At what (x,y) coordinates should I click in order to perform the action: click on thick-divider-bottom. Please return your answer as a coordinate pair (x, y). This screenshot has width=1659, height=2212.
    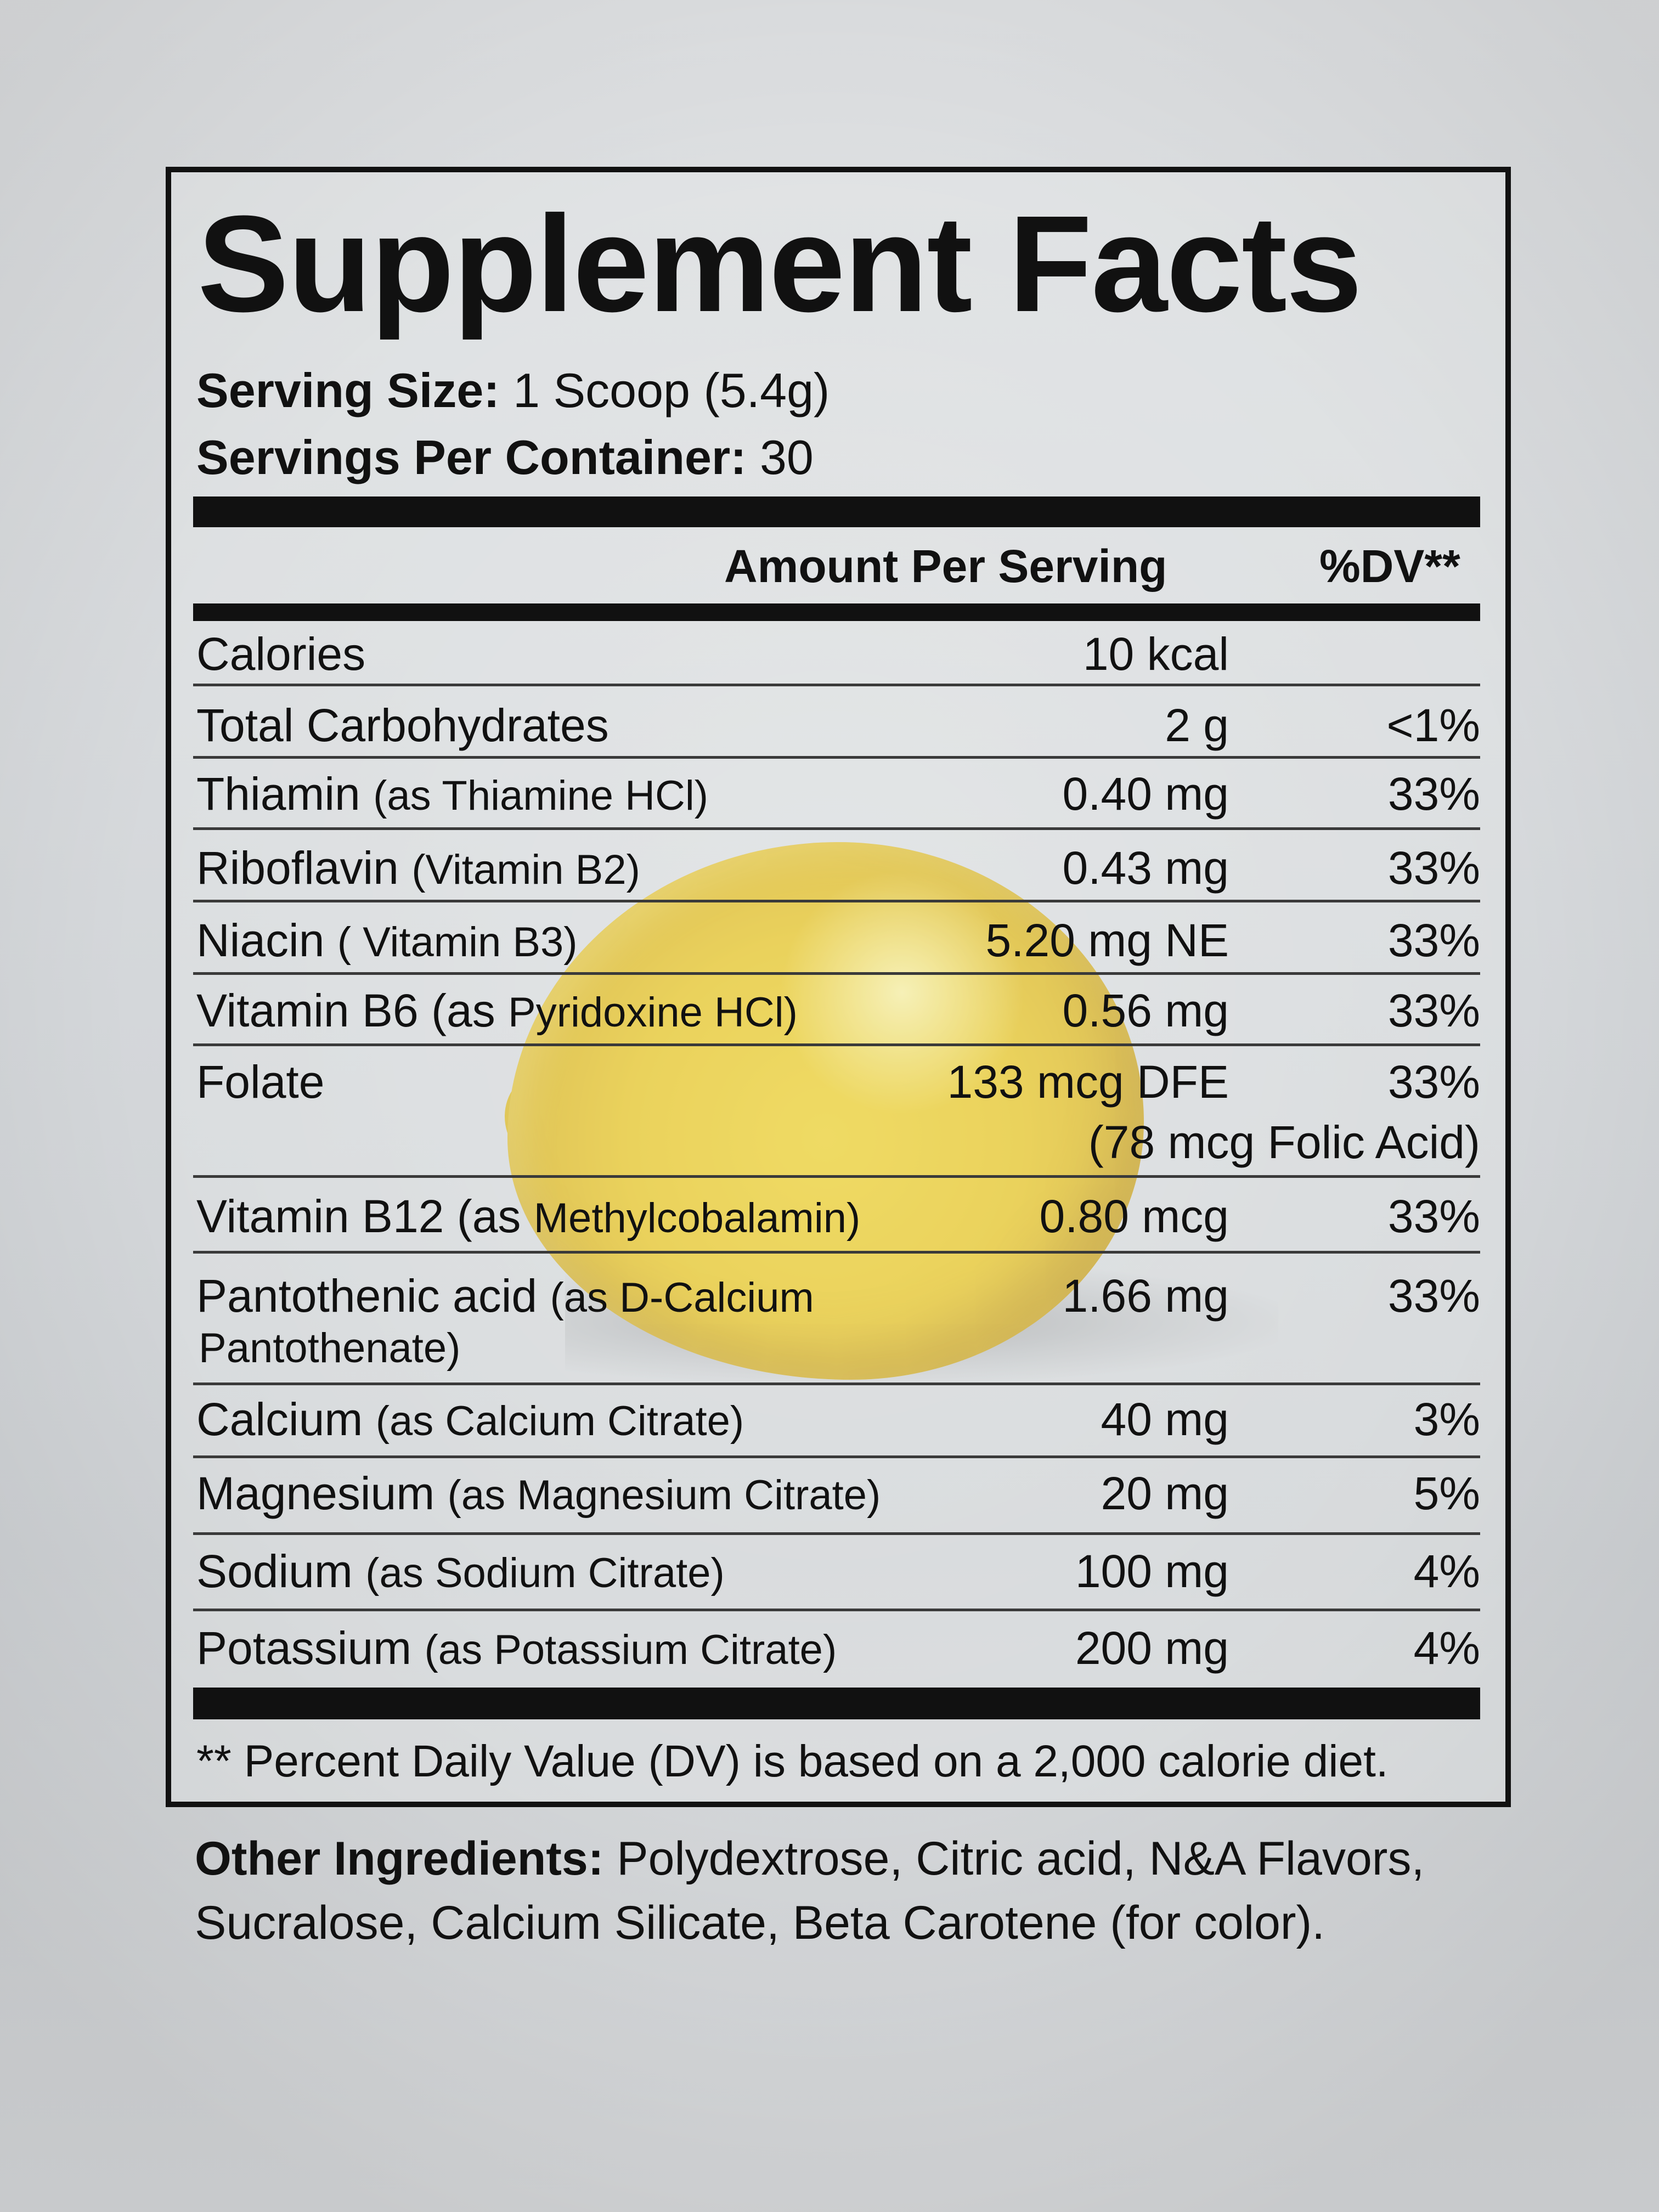
    Looking at the image, I should click on (837, 1703).